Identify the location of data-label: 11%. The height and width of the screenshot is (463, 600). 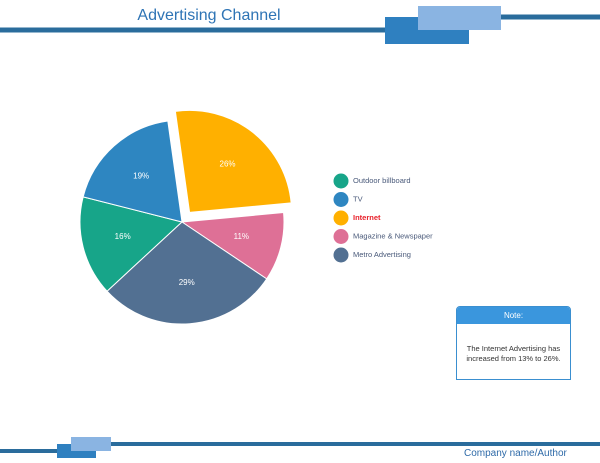
(241, 236).